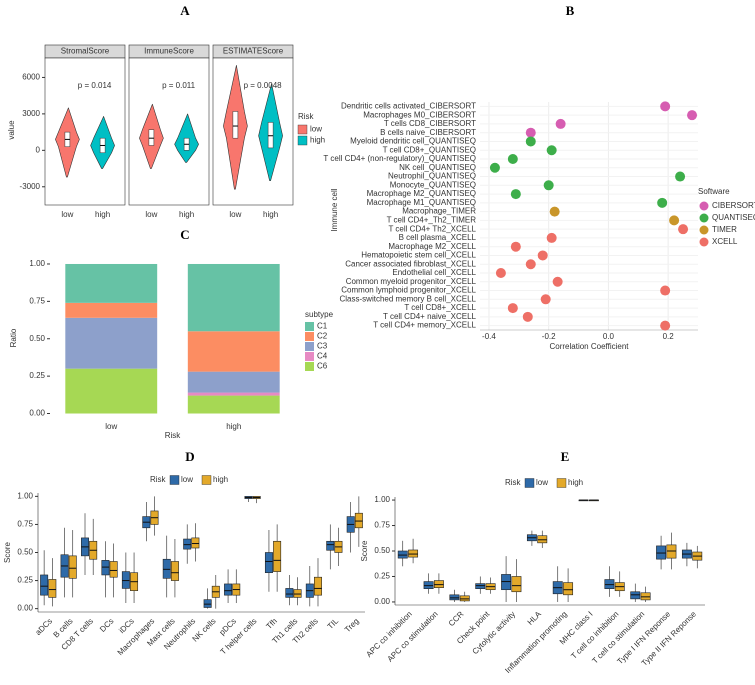  Describe the element at coordinates (179, 85) in the screenshot. I see `p-value: p = 0.011` at that location.